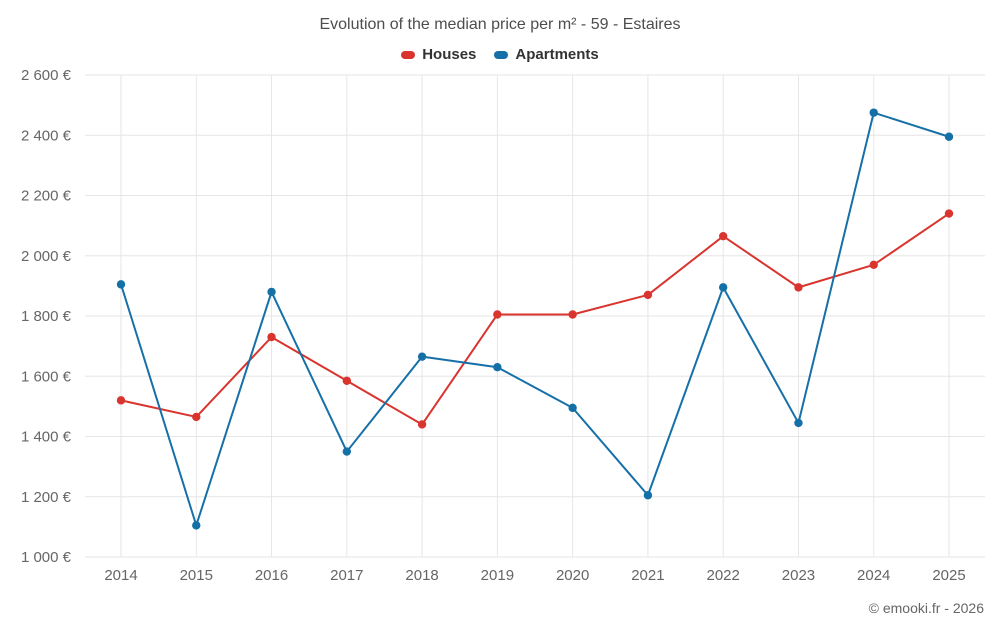 This screenshot has height=625, width=1000. Describe the element at coordinates (408, 54) in the screenshot. I see `legend-marker-houses-icon` at that location.